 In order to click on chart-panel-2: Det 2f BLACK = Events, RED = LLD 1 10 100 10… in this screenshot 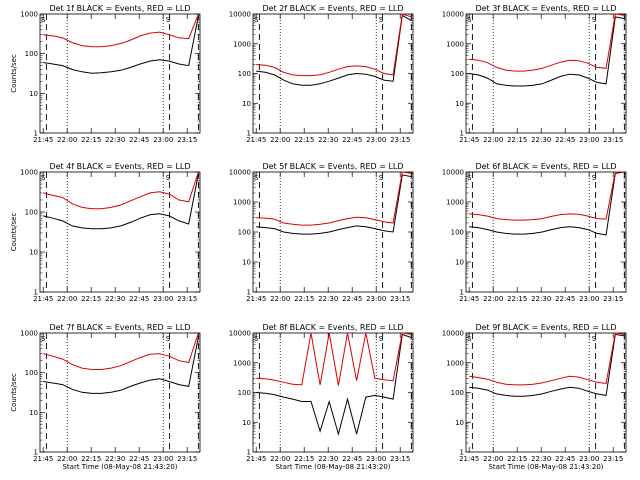, I will do `click(321, 74)`.